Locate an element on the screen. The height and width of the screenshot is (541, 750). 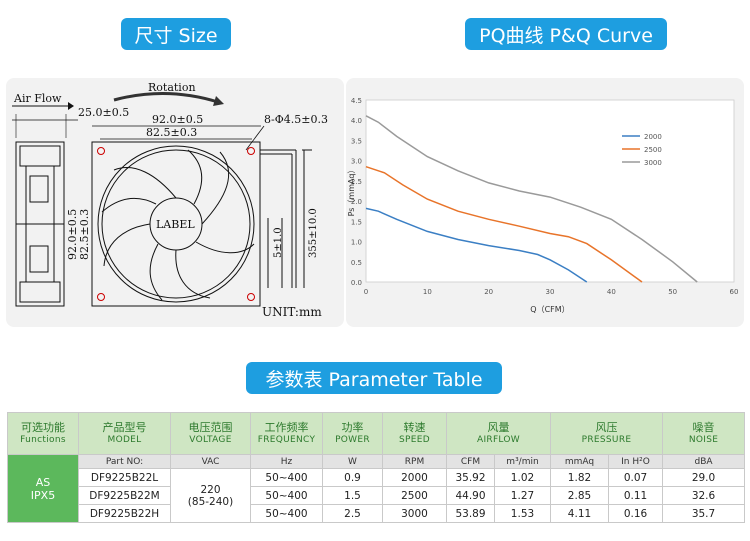
mmaq-cell: 4.11 is located at coordinates (579, 513).